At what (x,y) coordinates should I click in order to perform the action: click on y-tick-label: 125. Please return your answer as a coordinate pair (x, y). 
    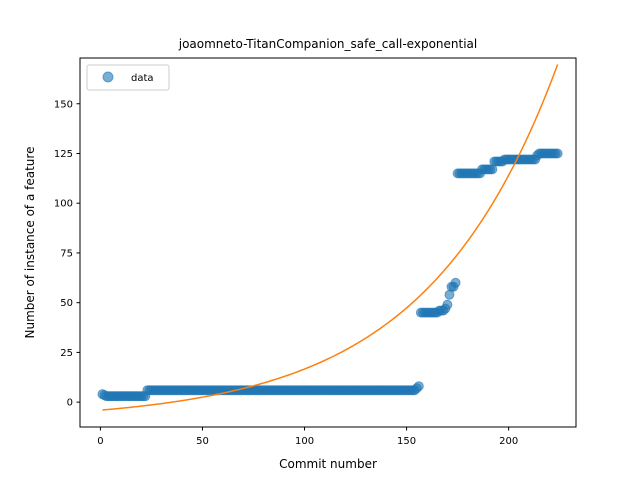
    Looking at the image, I should click on (63, 154).